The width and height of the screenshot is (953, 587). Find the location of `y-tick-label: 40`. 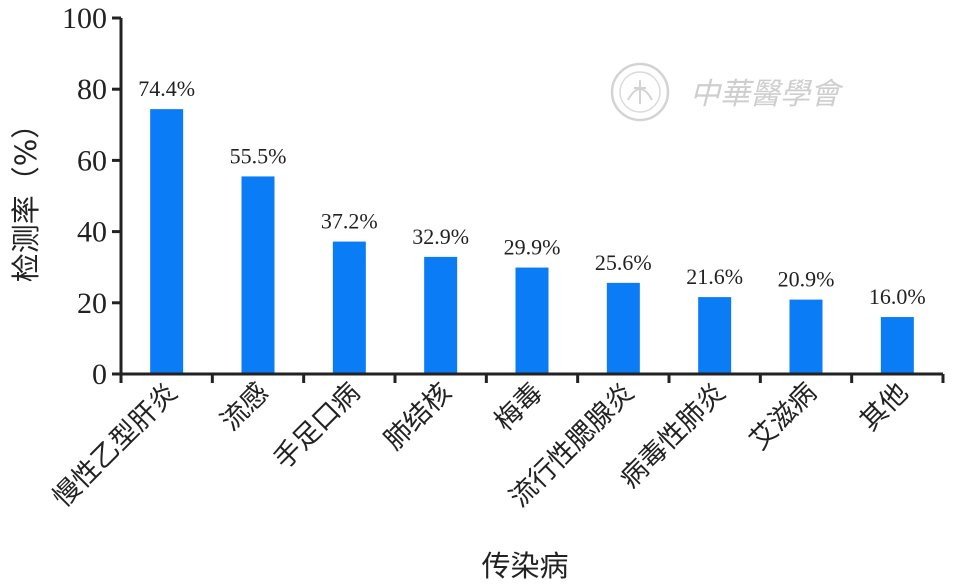

y-tick-label: 40 is located at coordinates (92, 232).